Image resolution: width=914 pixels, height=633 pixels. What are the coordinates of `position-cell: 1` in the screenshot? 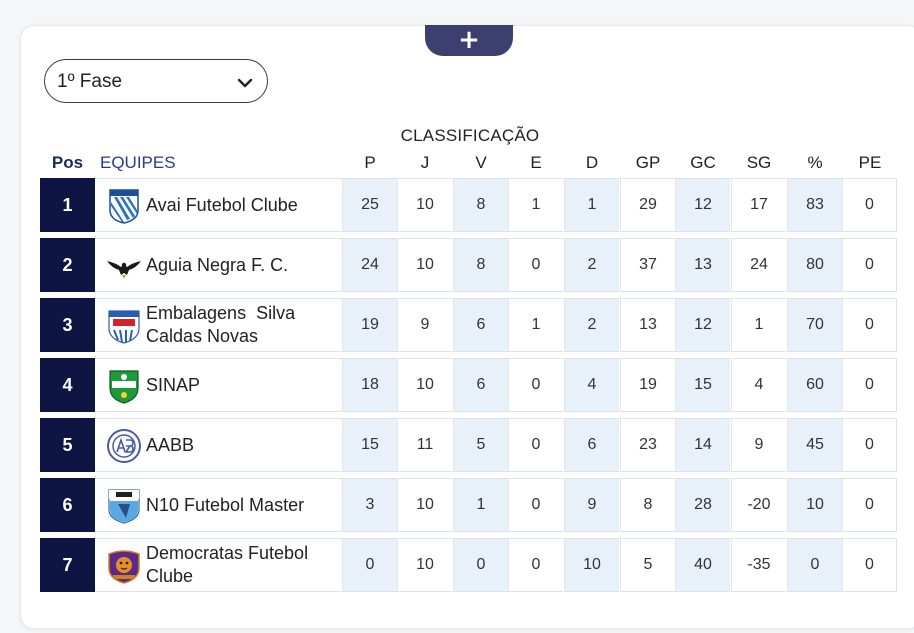 It's located at (67, 205).